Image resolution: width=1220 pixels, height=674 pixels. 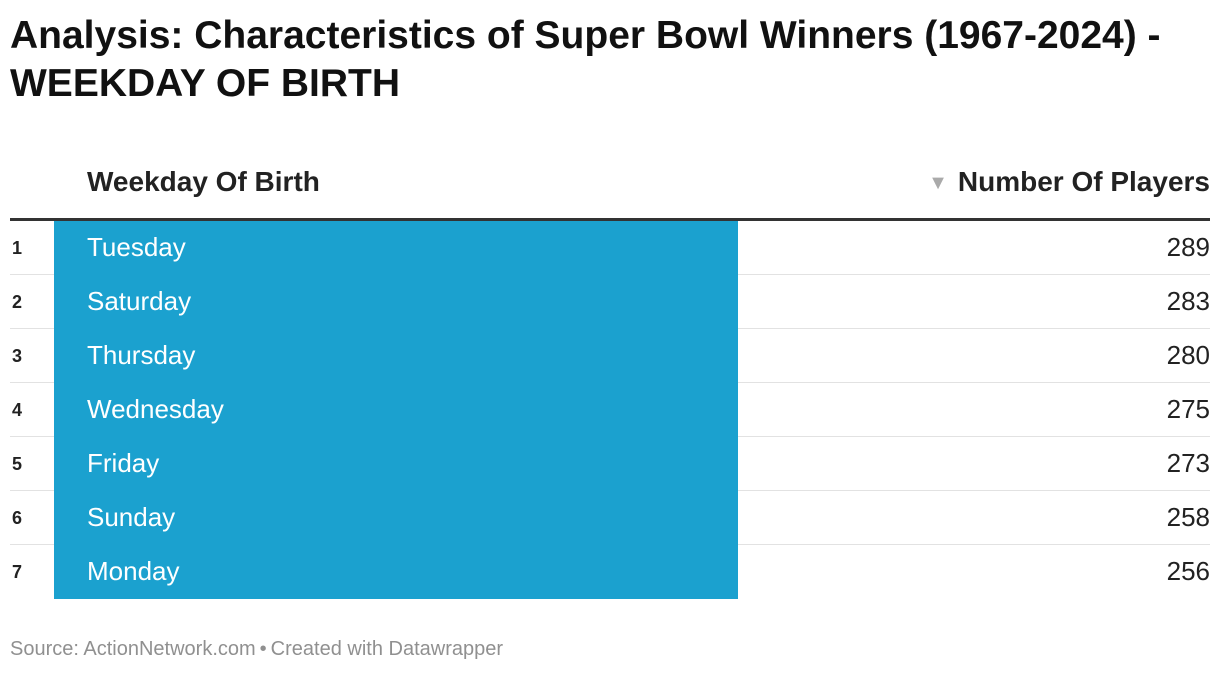 I want to click on table-row: 2 Saturday 283, so click(x=610, y=302).